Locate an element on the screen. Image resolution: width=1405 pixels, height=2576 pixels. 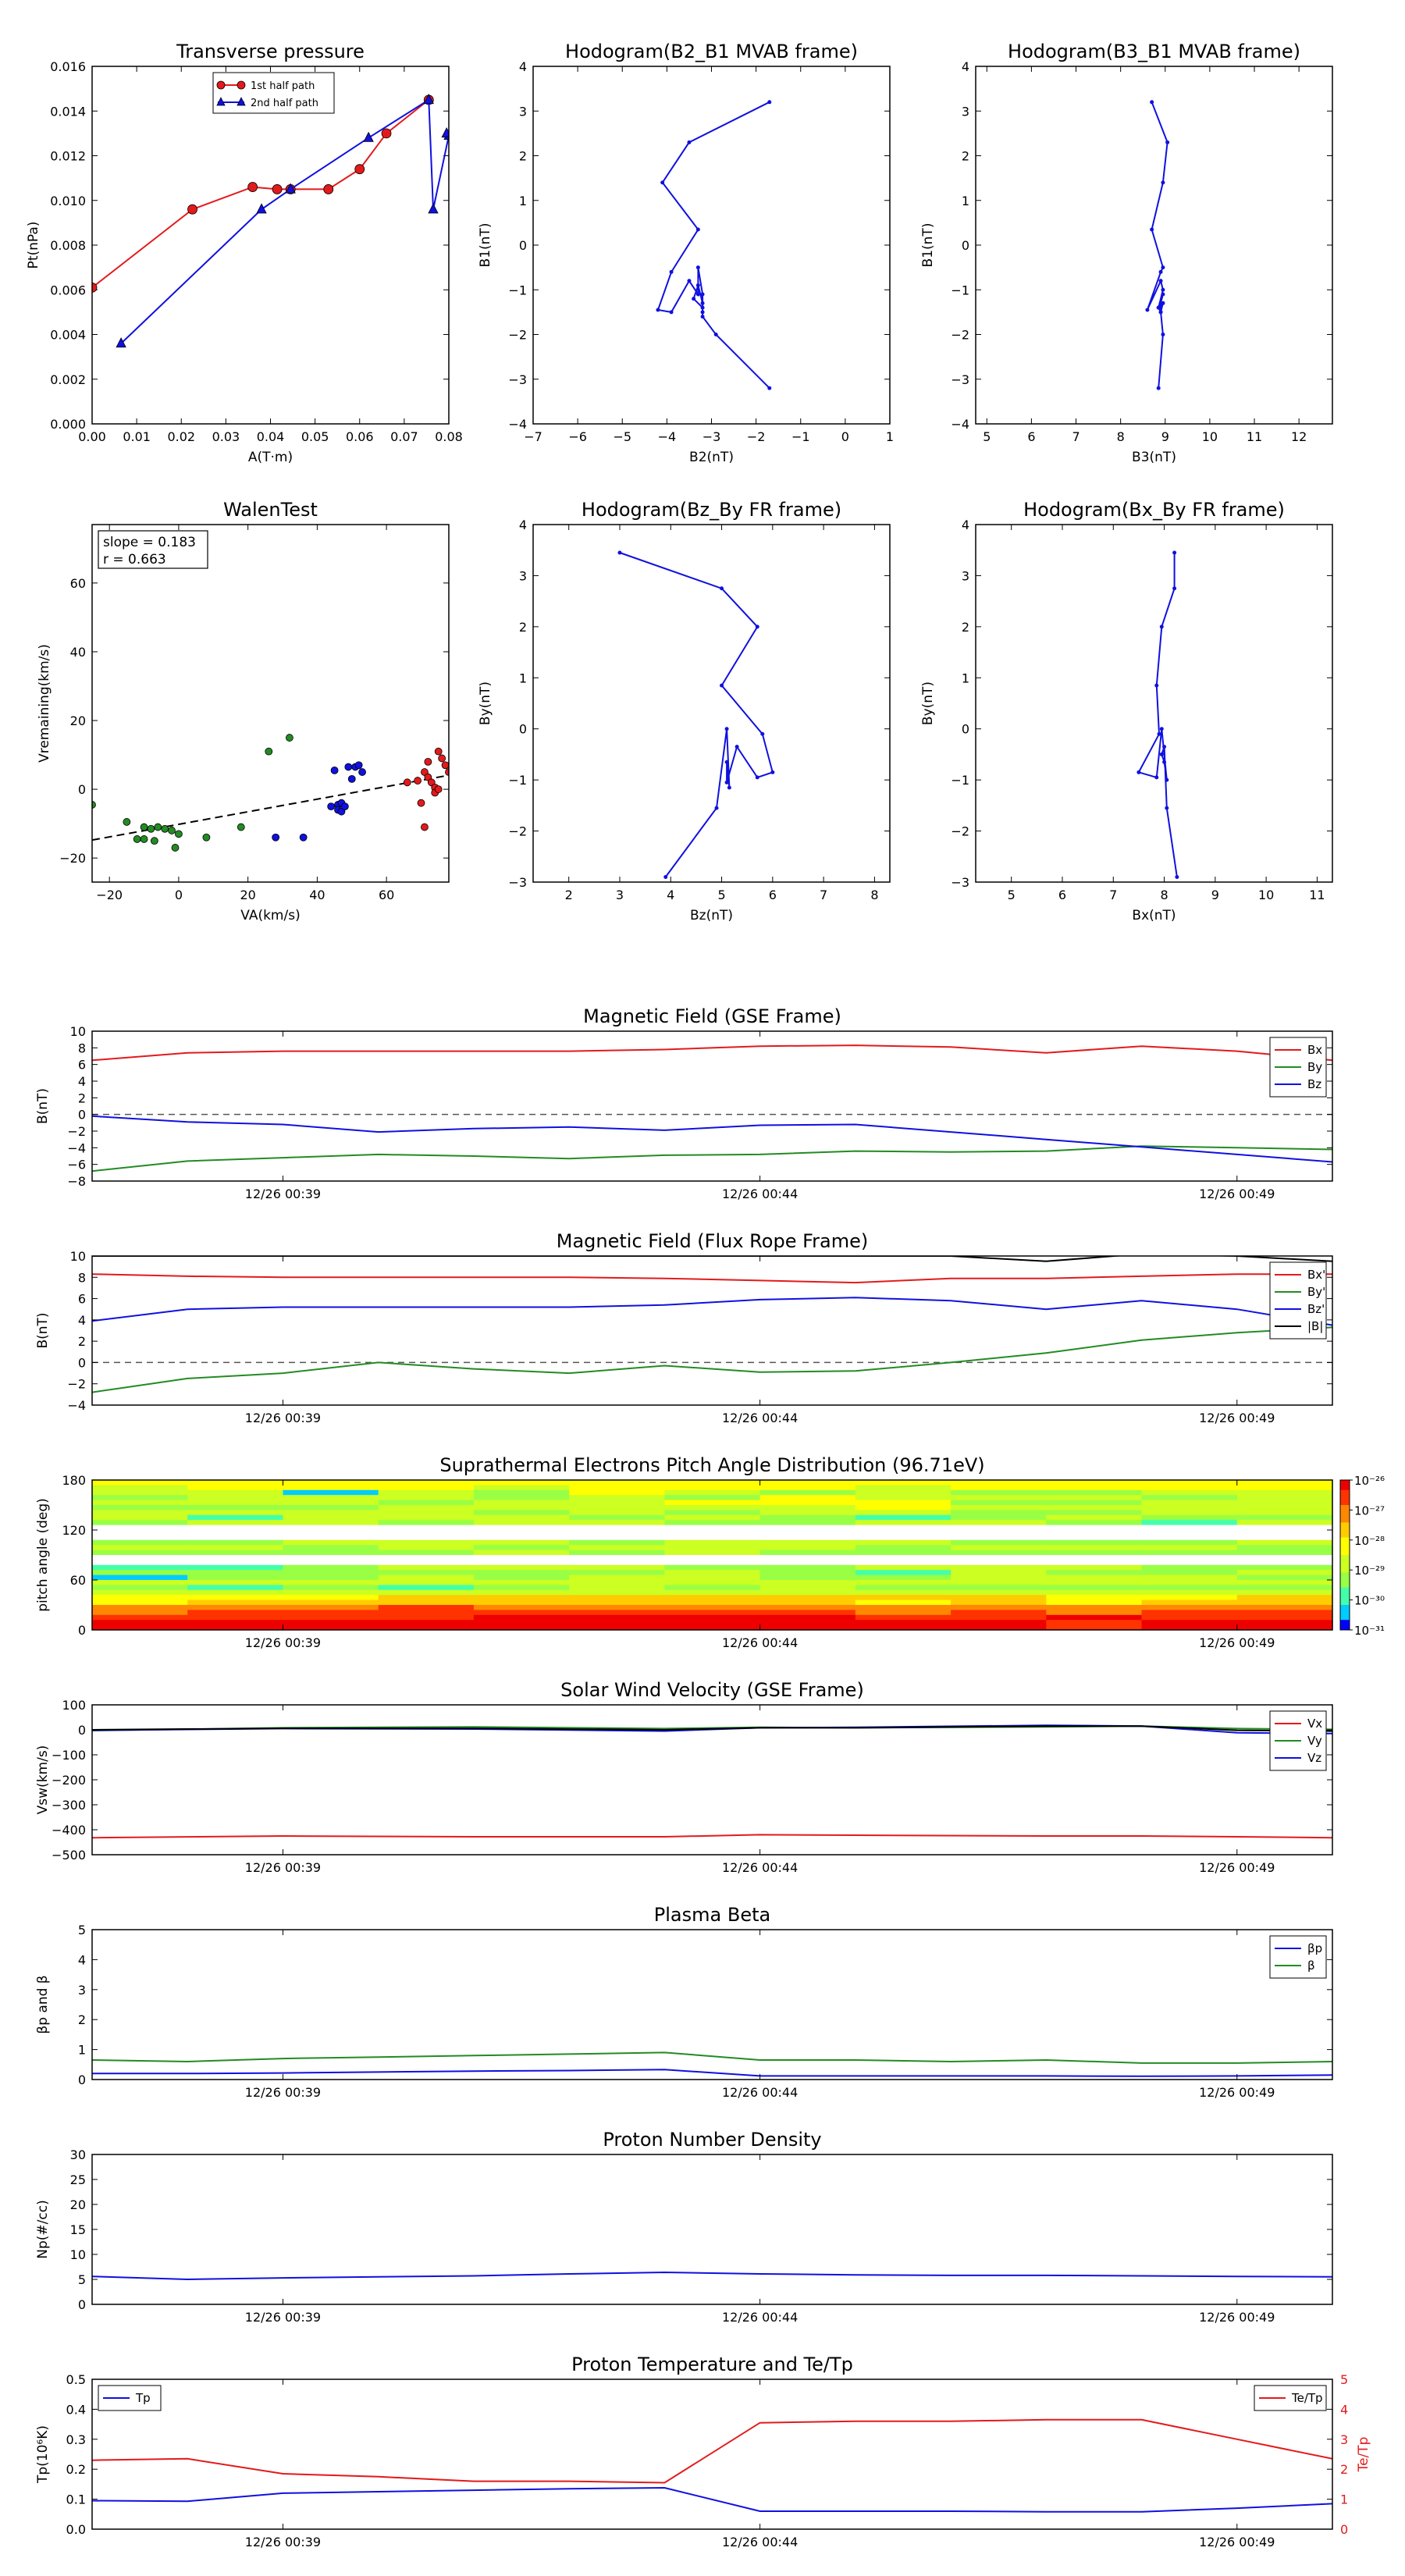
colorbar-tick-label: 10⁻³¹ is located at coordinates (1369, 1631).